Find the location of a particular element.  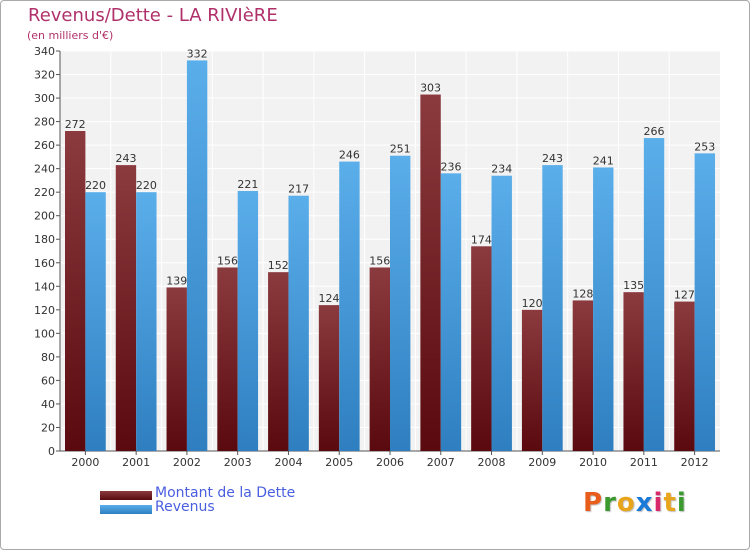

bar-dette-2010 is located at coordinates (583, 375).